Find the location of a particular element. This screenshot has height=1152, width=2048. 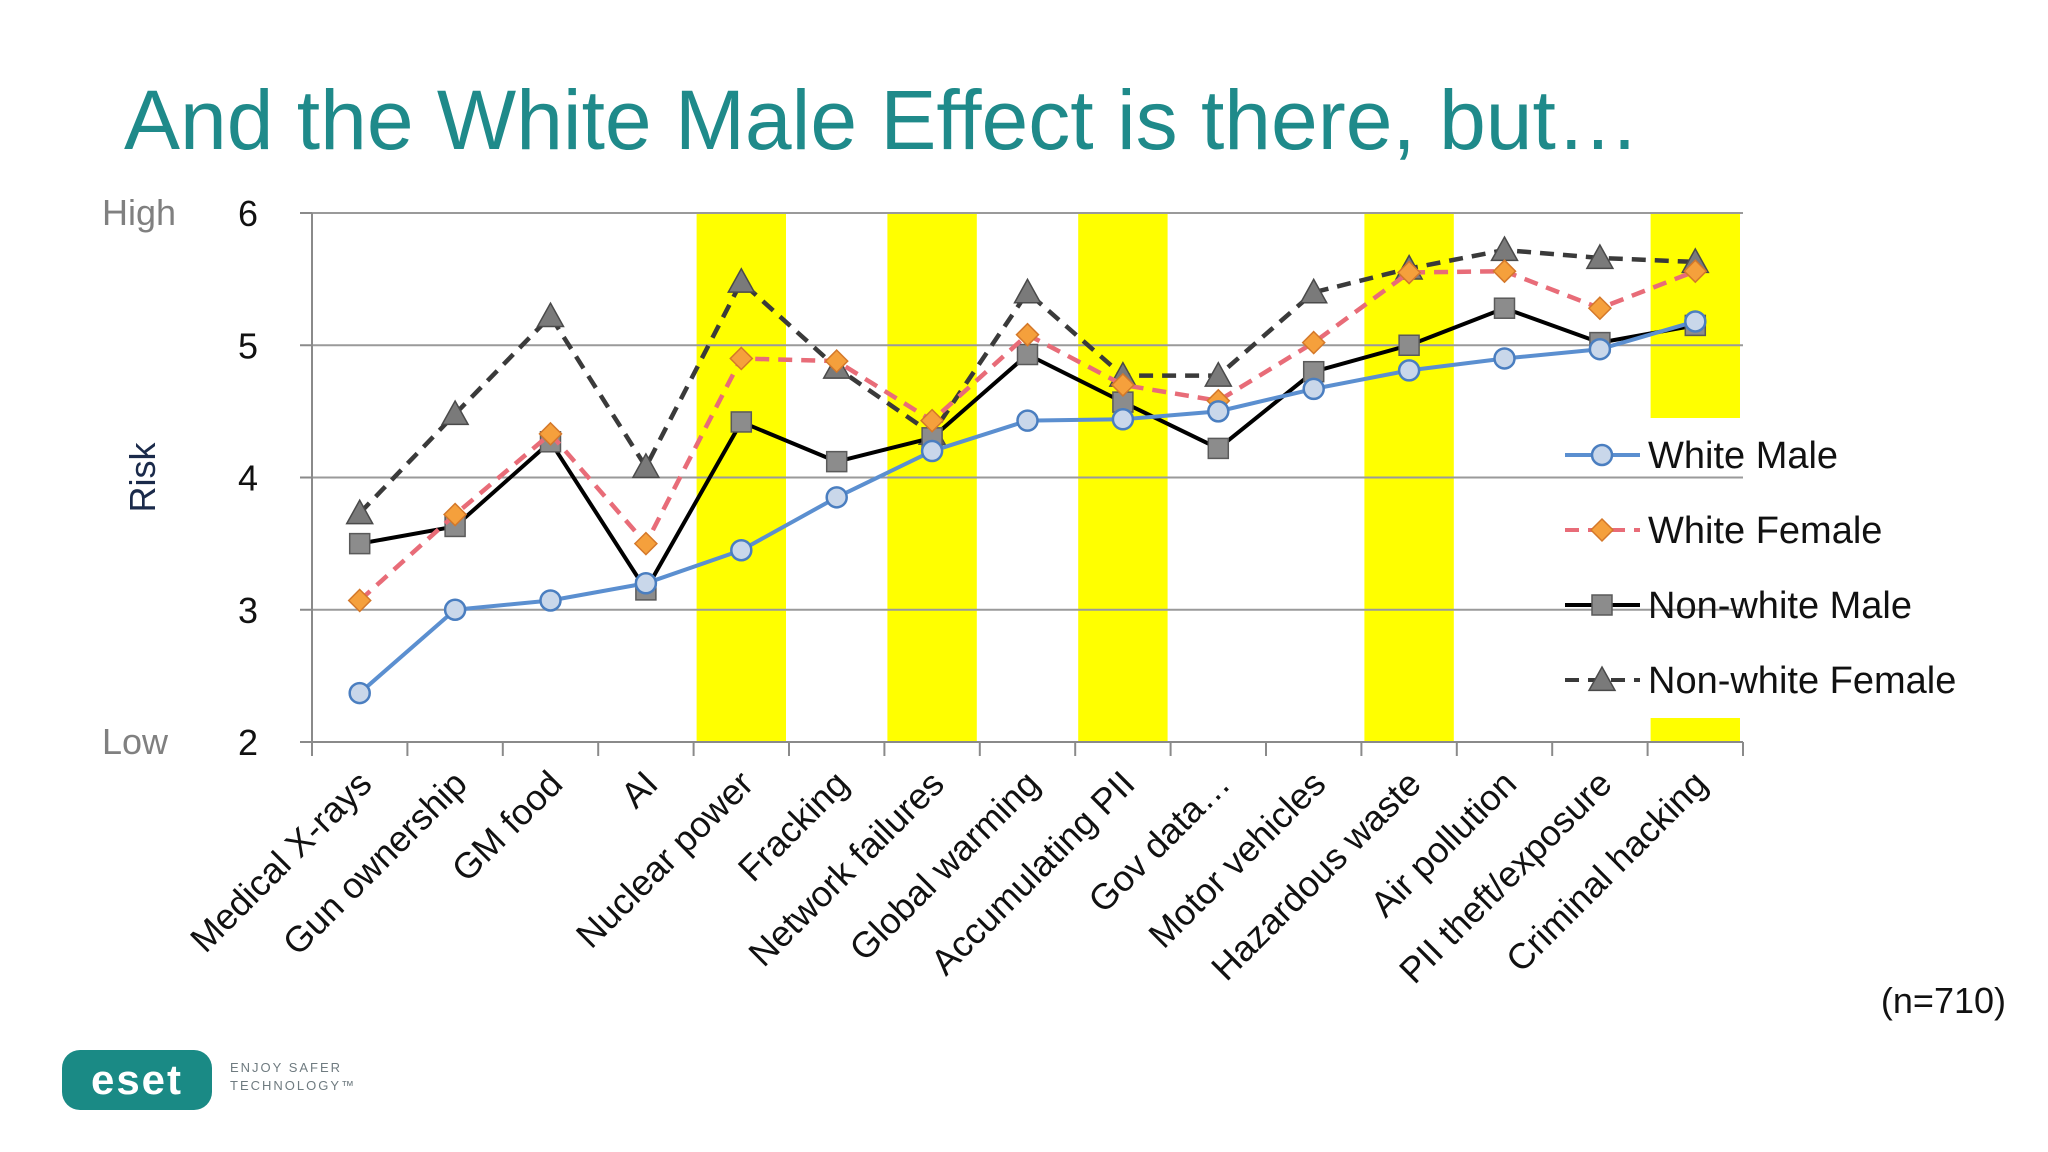

legend-item-white-female: White Female is located at coordinates (1723, 531).